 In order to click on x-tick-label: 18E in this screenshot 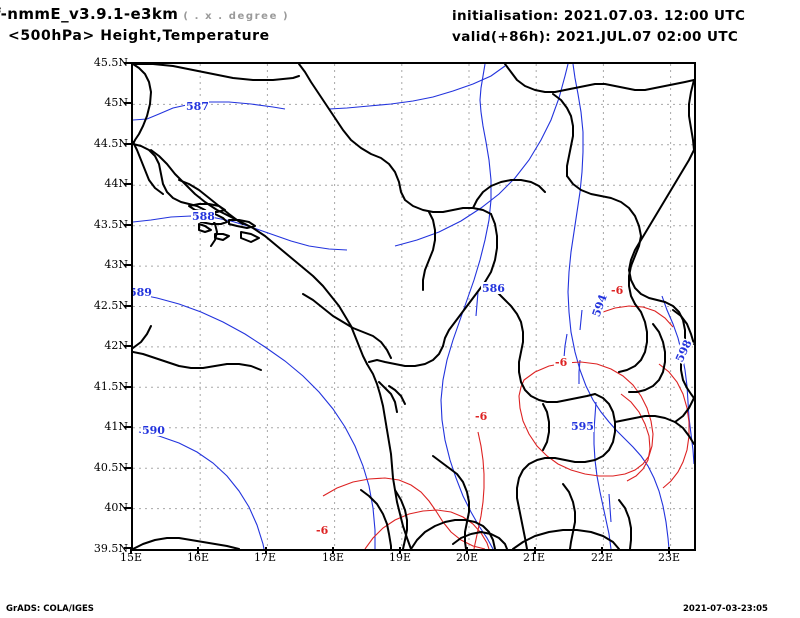, I will do `click(333, 557)`.